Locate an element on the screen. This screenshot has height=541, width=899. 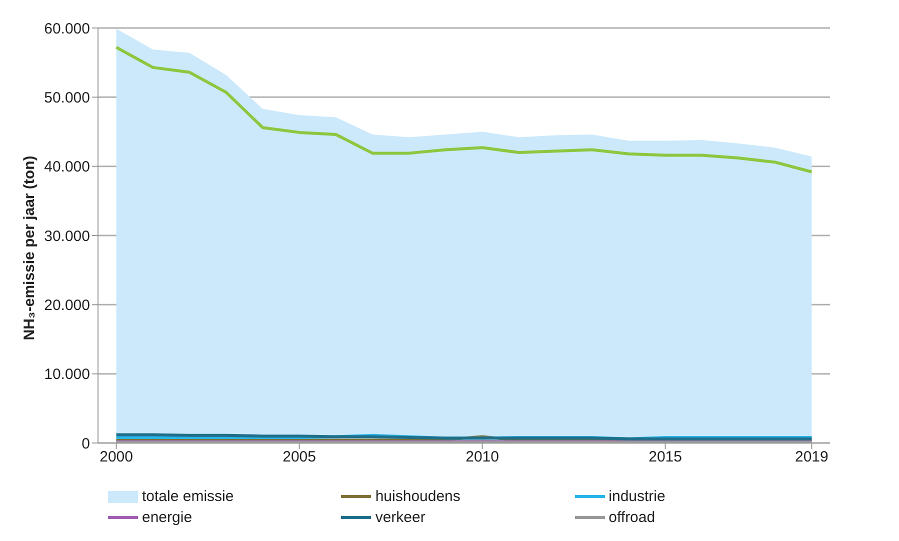
y-tick-label: 30.000 is located at coordinates (67, 236).